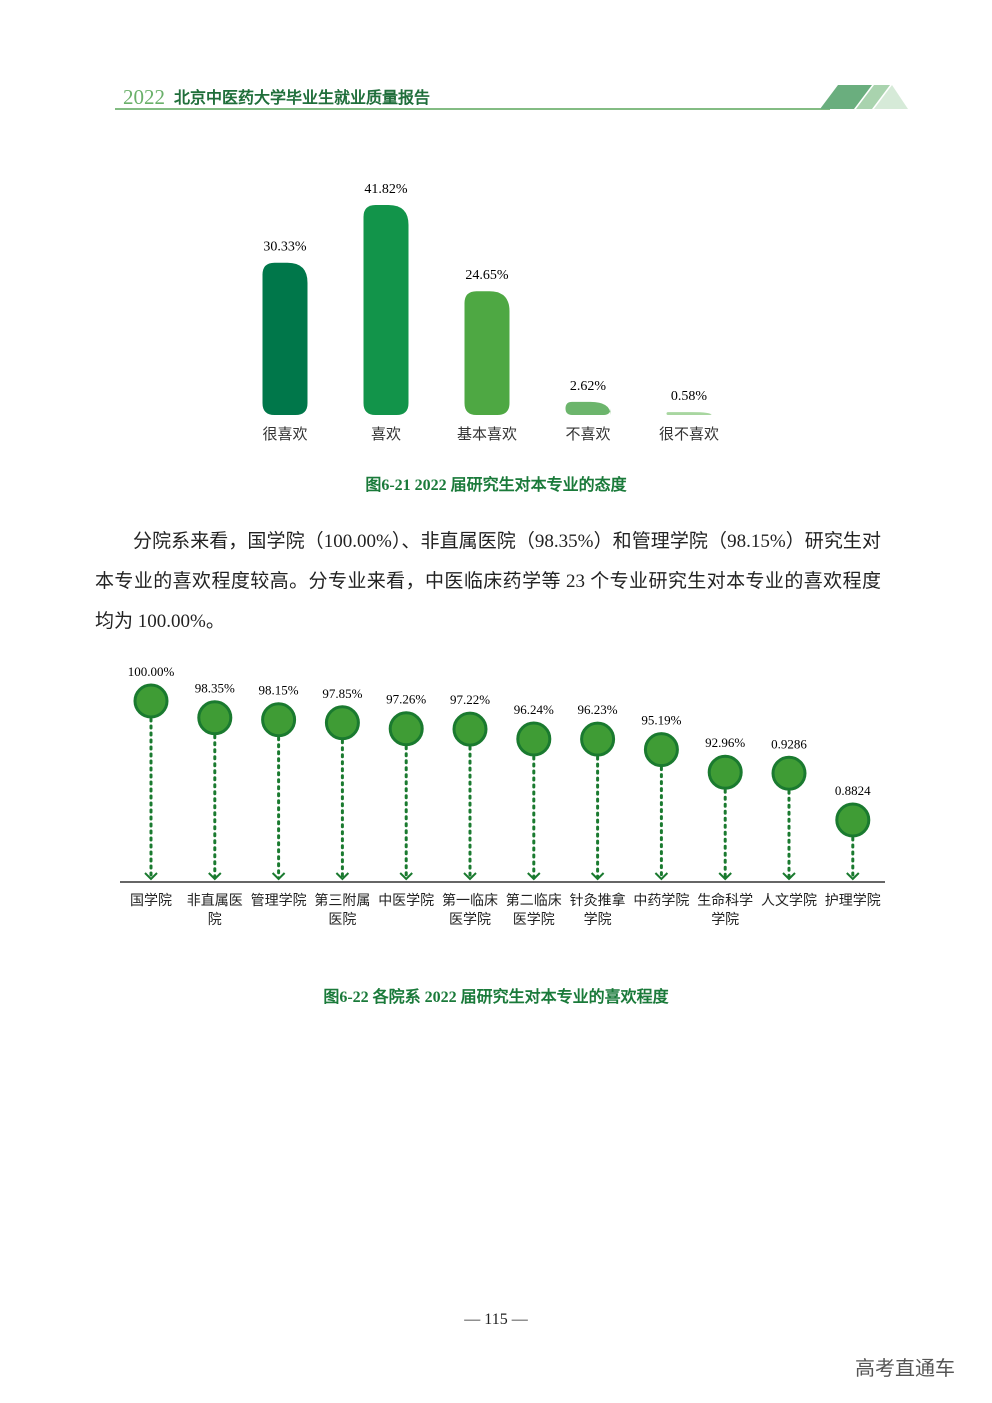 The height and width of the screenshot is (1403, 992). Describe the element at coordinates (905, 1368) in the screenshot. I see `watermark: 高考直通车` at that location.